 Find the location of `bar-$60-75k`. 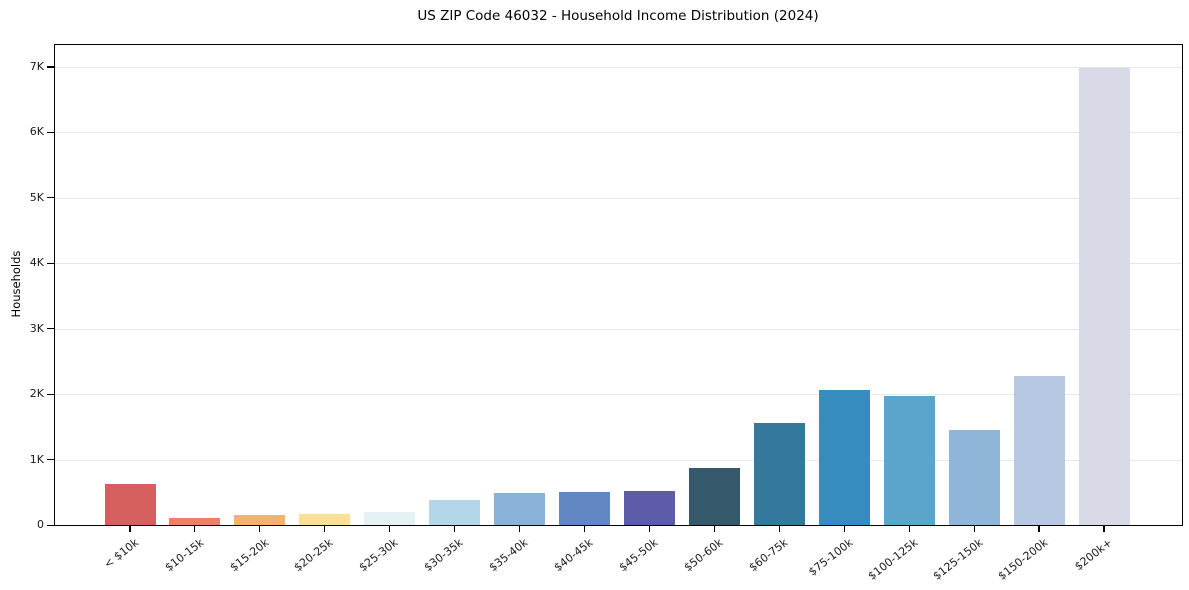

bar-$60-75k is located at coordinates (779, 473).